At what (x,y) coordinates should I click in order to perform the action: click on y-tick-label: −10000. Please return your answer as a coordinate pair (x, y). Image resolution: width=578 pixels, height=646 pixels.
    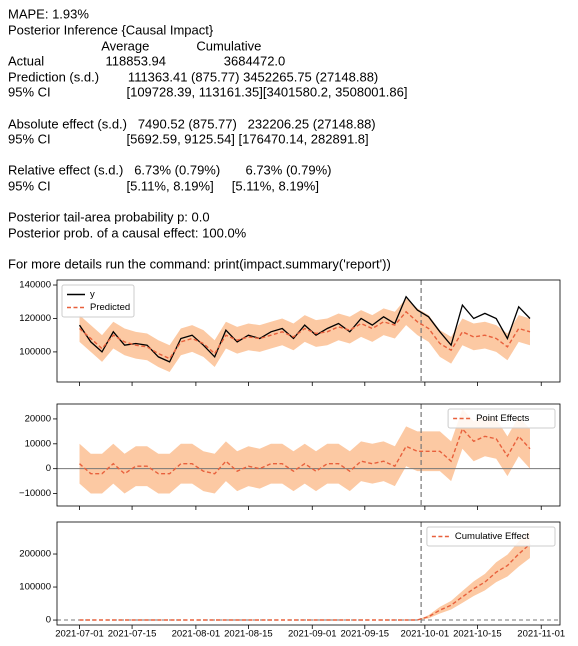
    Looking at the image, I should click on (35, 493).